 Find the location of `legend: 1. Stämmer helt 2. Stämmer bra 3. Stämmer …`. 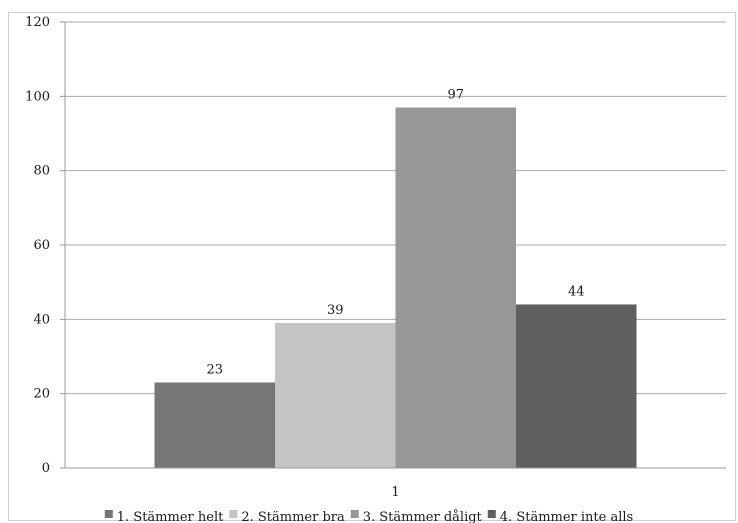

legend: 1. Stämmer helt 2. Stämmer bra 3. Stämmer … is located at coordinates (368, 516).